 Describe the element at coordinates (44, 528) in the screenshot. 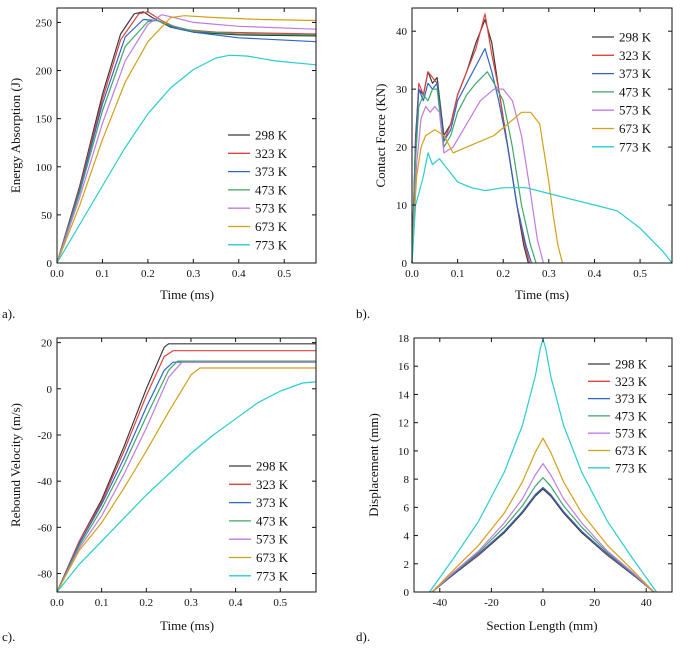

I see `y-tick-label: -60` at that location.